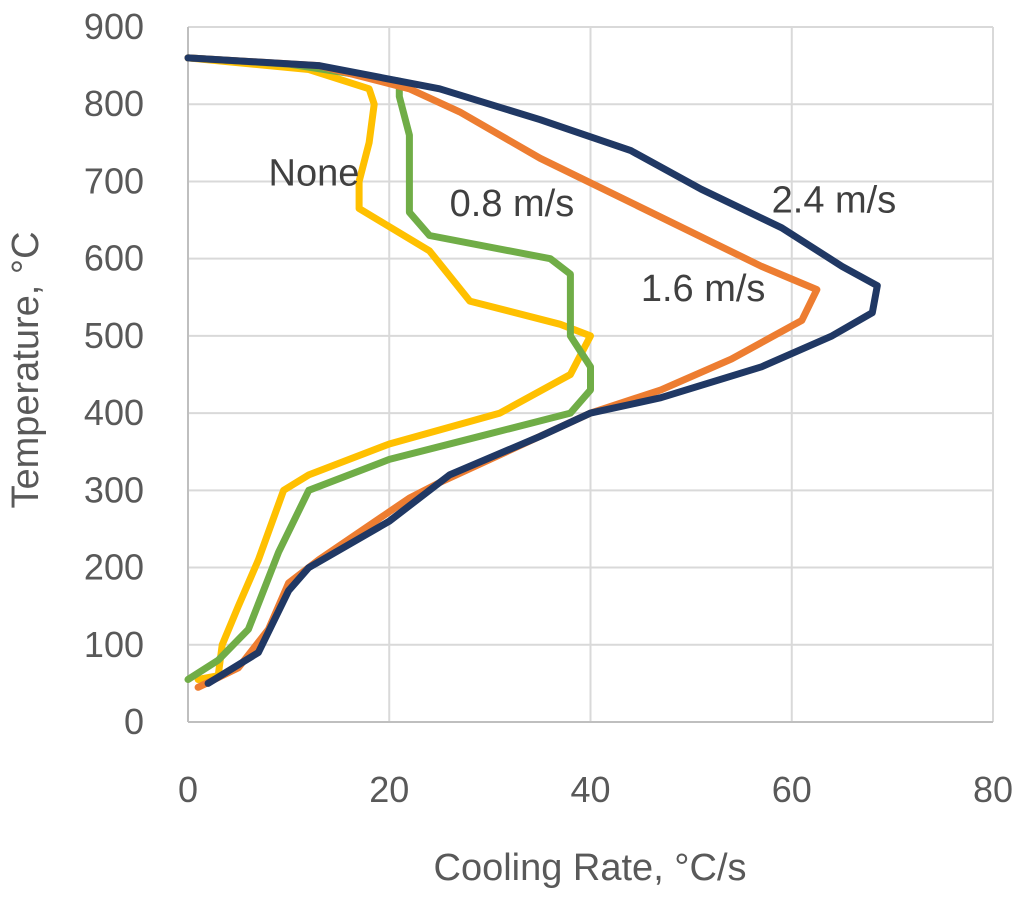 Image resolution: width=1024 pixels, height=901 pixels. I want to click on y-tick-label: 300, so click(114, 489).